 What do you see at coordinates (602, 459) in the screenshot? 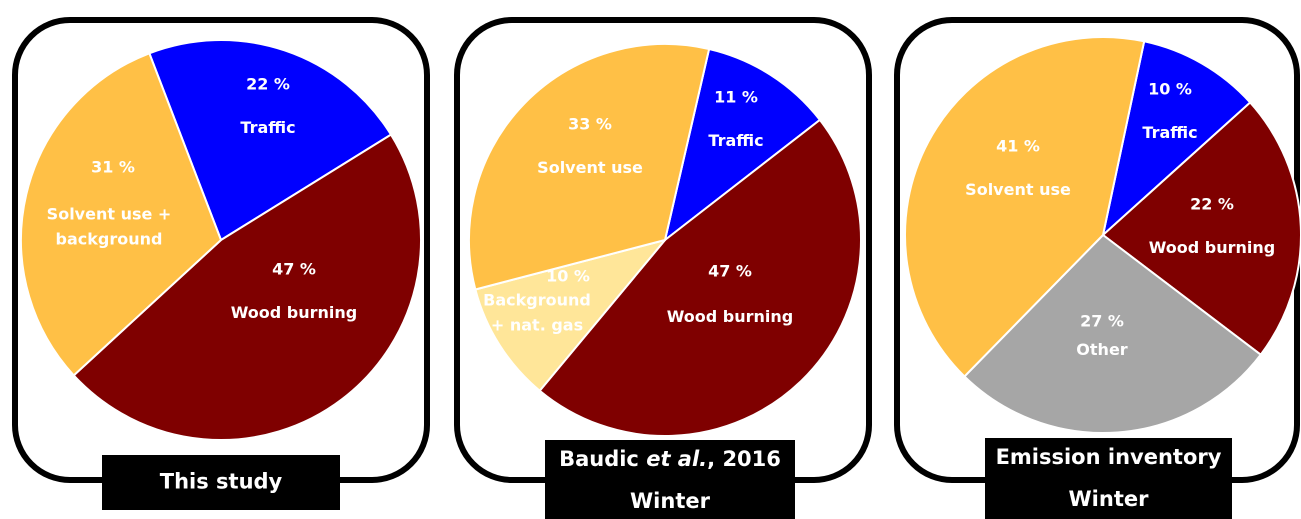
I see `caption-run: Baudic` at bounding box center [602, 459].